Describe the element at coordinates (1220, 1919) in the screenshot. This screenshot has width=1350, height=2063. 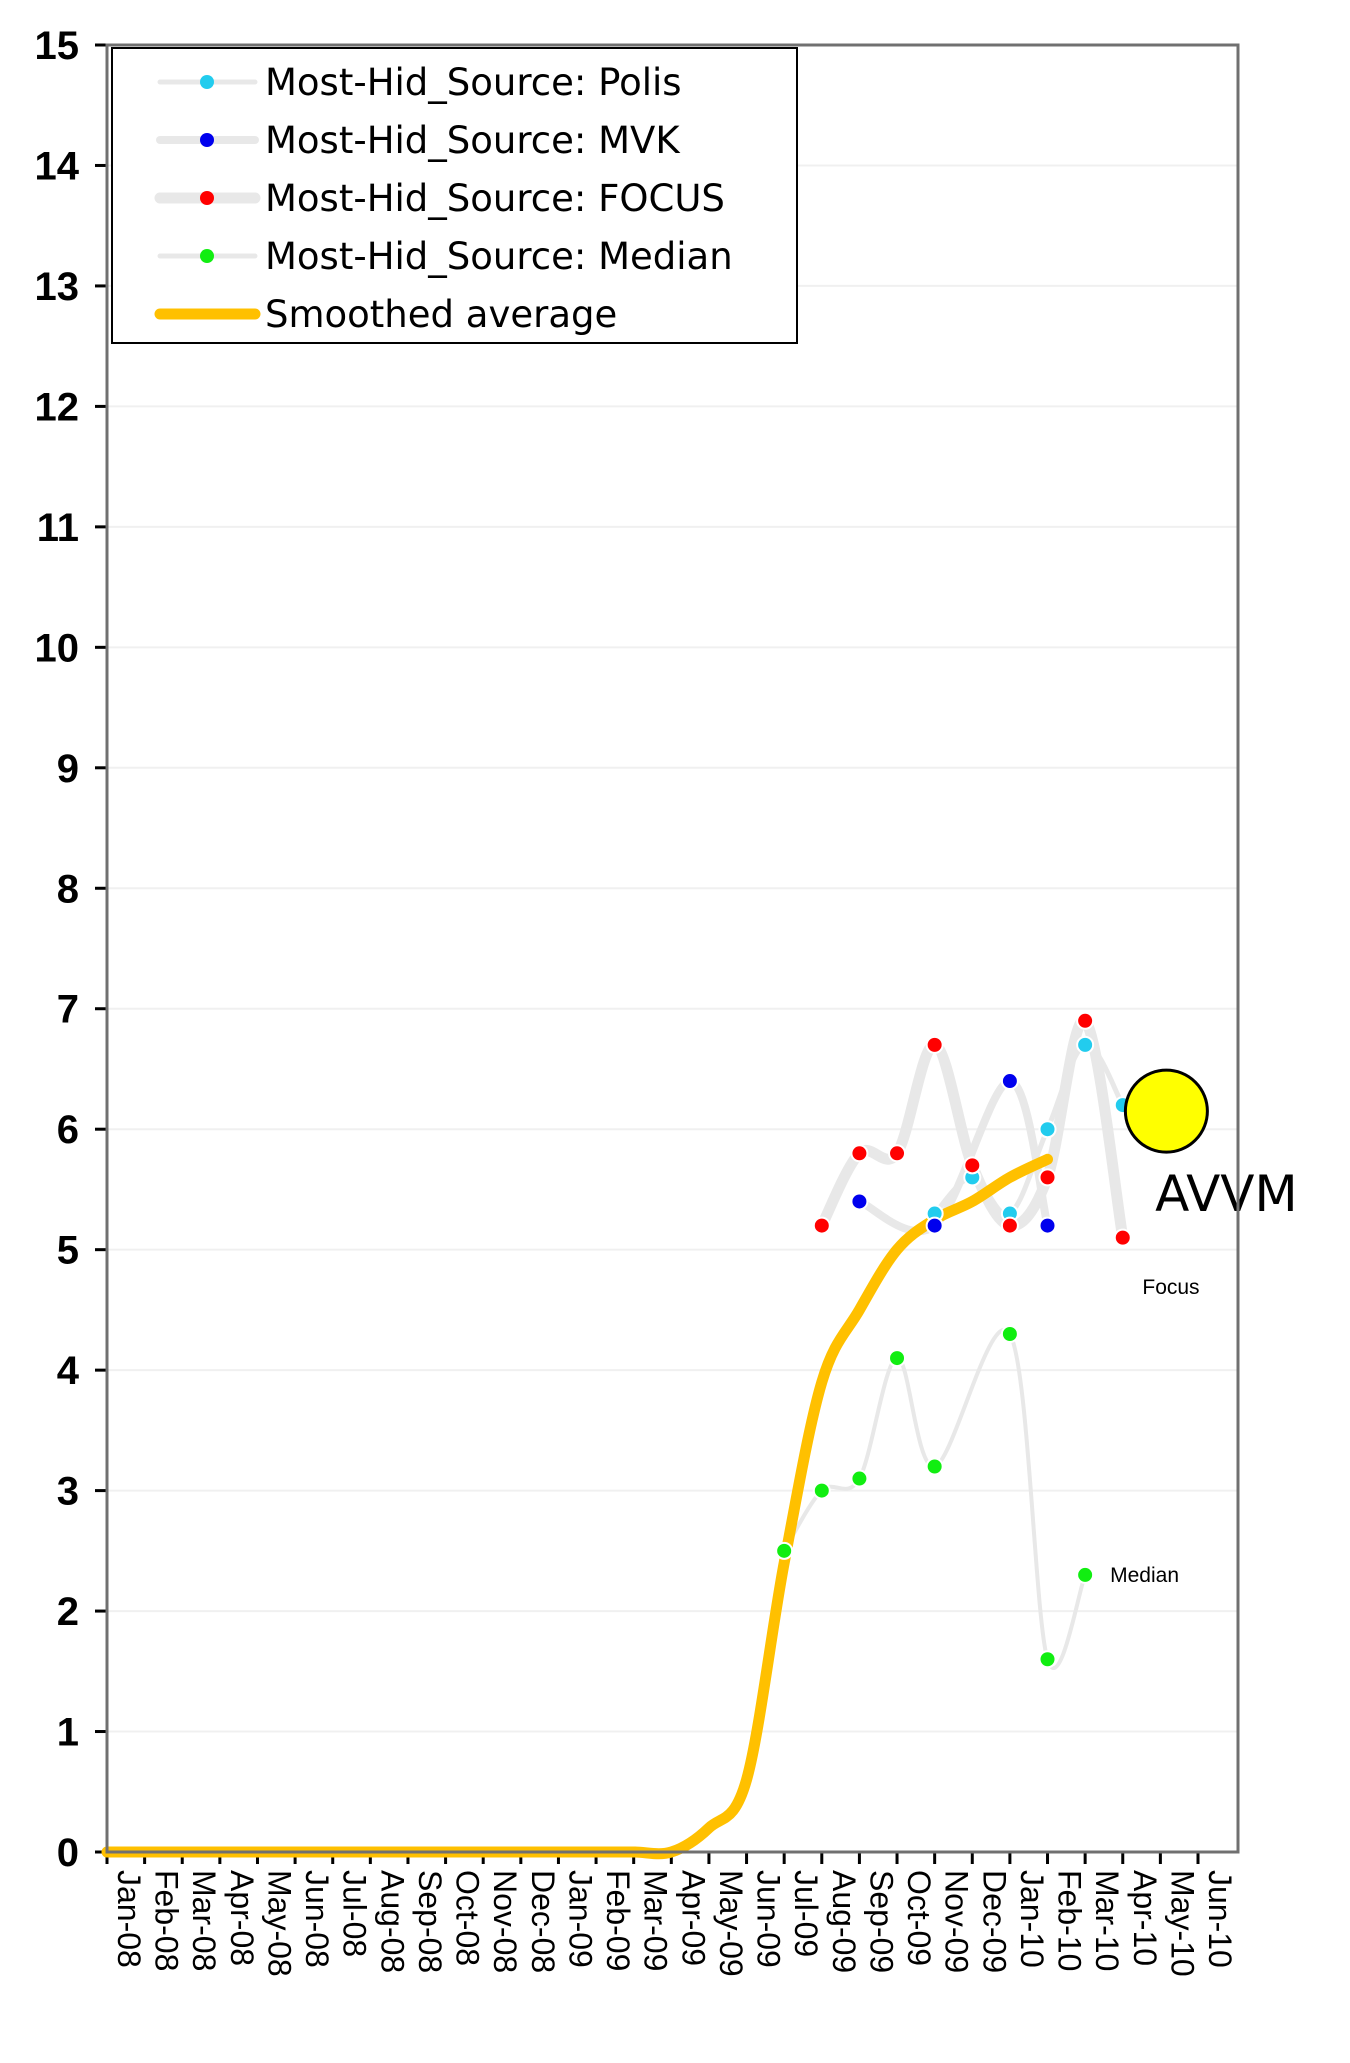
I see `x-tick-label: Jun-10` at that location.